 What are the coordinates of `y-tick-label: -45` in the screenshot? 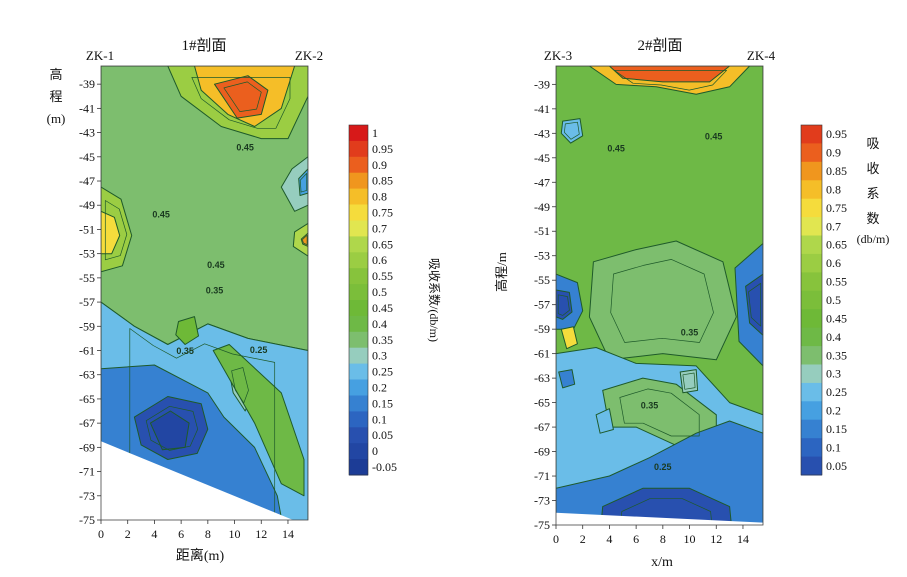 It's located at (542, 158).